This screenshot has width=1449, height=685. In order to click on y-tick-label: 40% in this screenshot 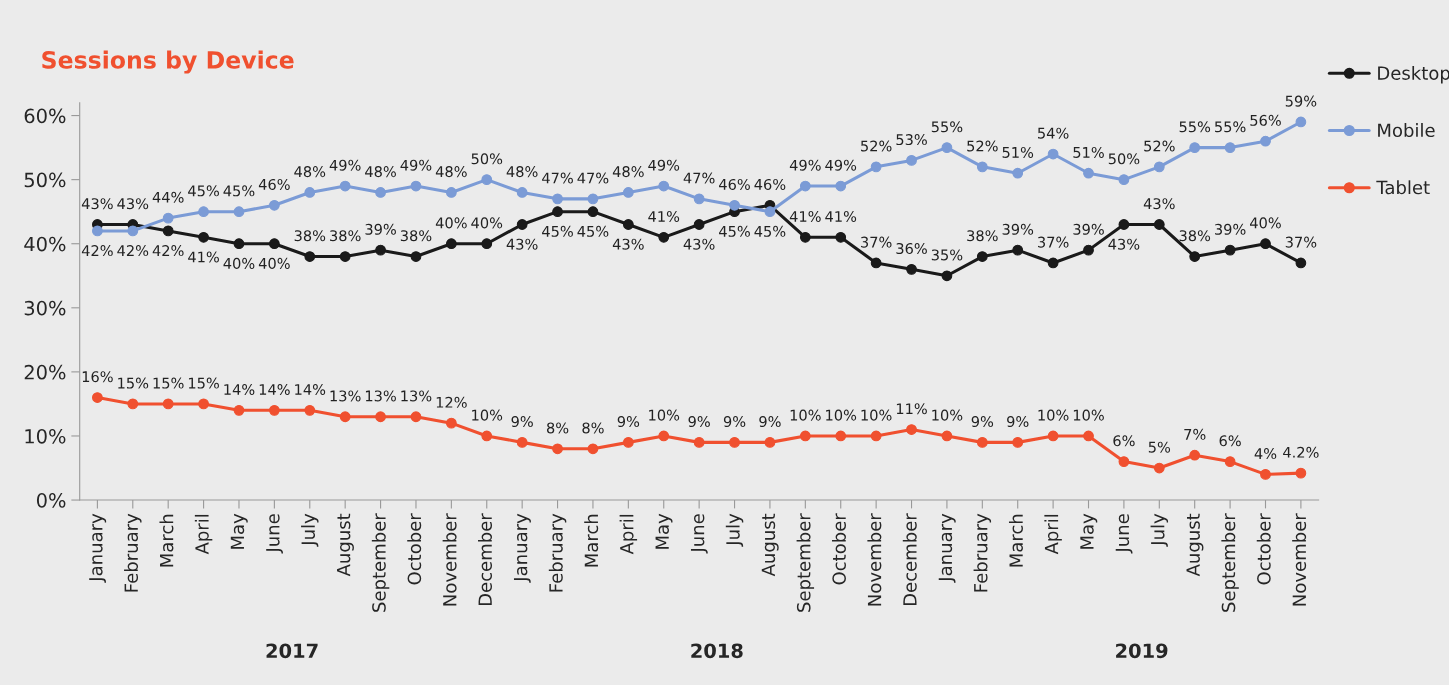, I will do `click(45, 244)`.